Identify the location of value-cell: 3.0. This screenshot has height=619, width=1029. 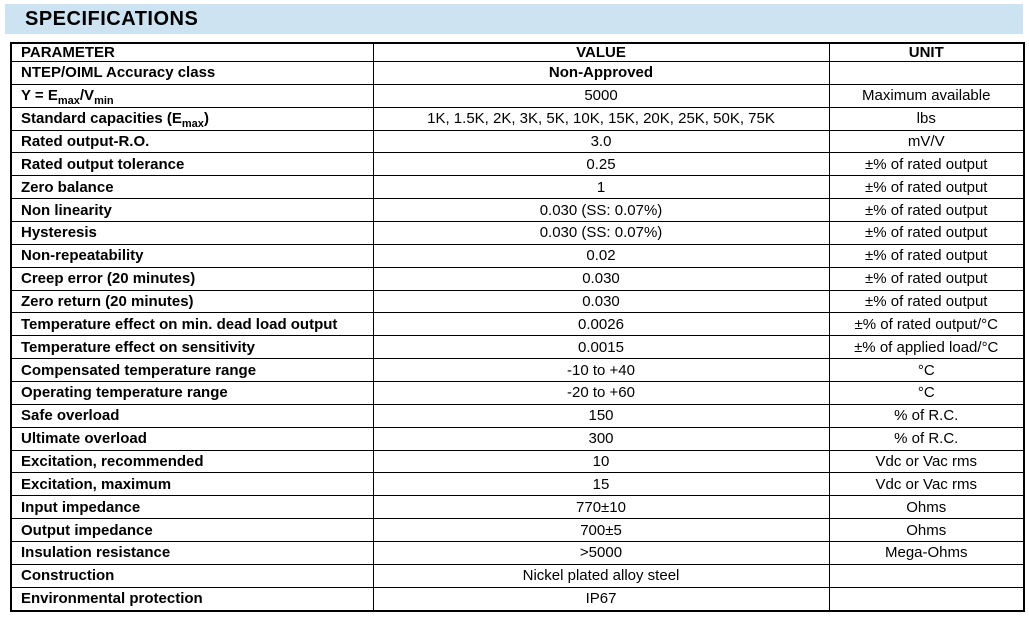
(601, 141).